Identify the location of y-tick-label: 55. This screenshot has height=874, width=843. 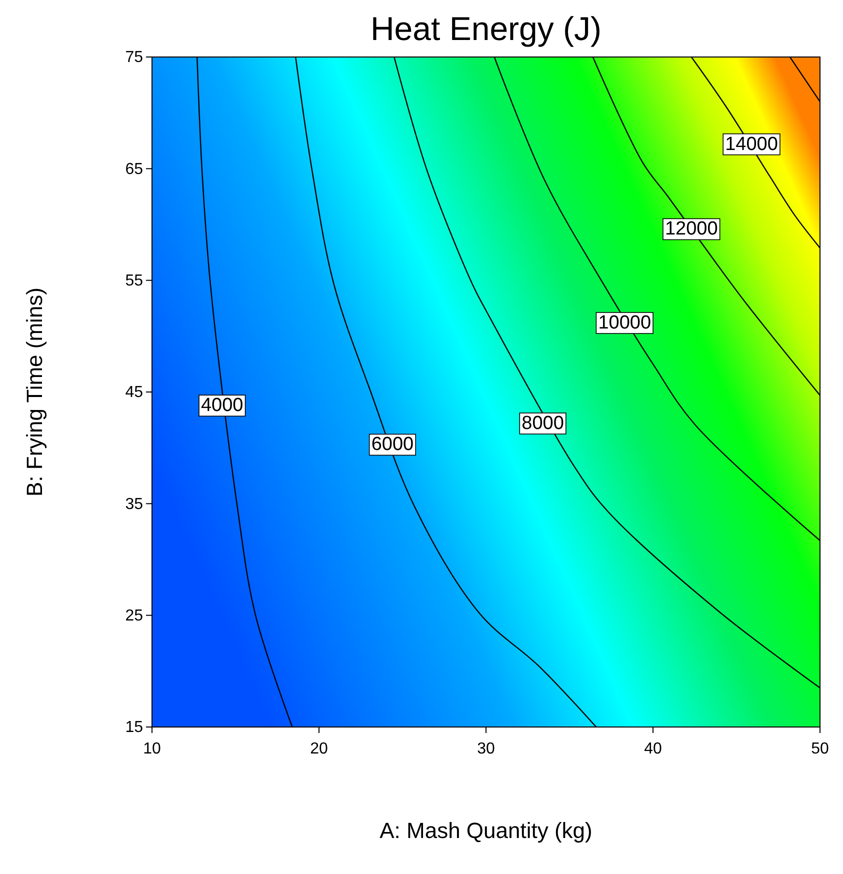
(134, 281).